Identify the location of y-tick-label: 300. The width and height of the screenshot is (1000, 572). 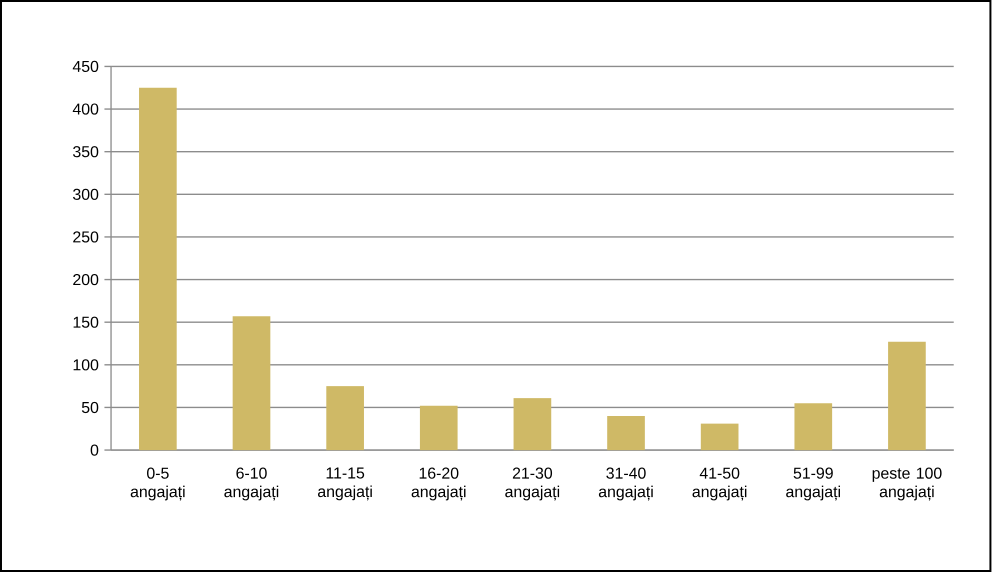
(85, 194).